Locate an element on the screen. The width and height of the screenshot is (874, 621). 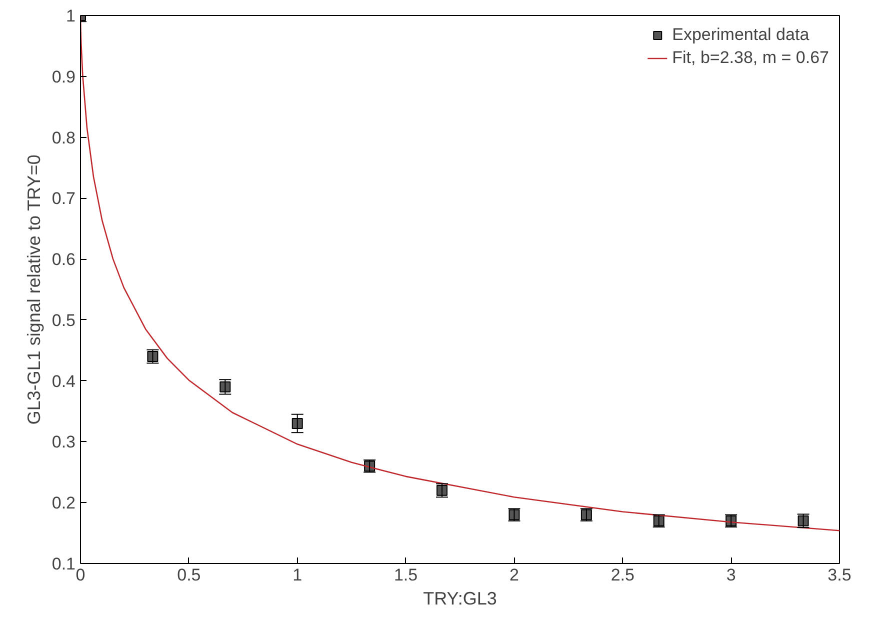
x-tick-label: 1.5 is located at coordinates (406, 575).